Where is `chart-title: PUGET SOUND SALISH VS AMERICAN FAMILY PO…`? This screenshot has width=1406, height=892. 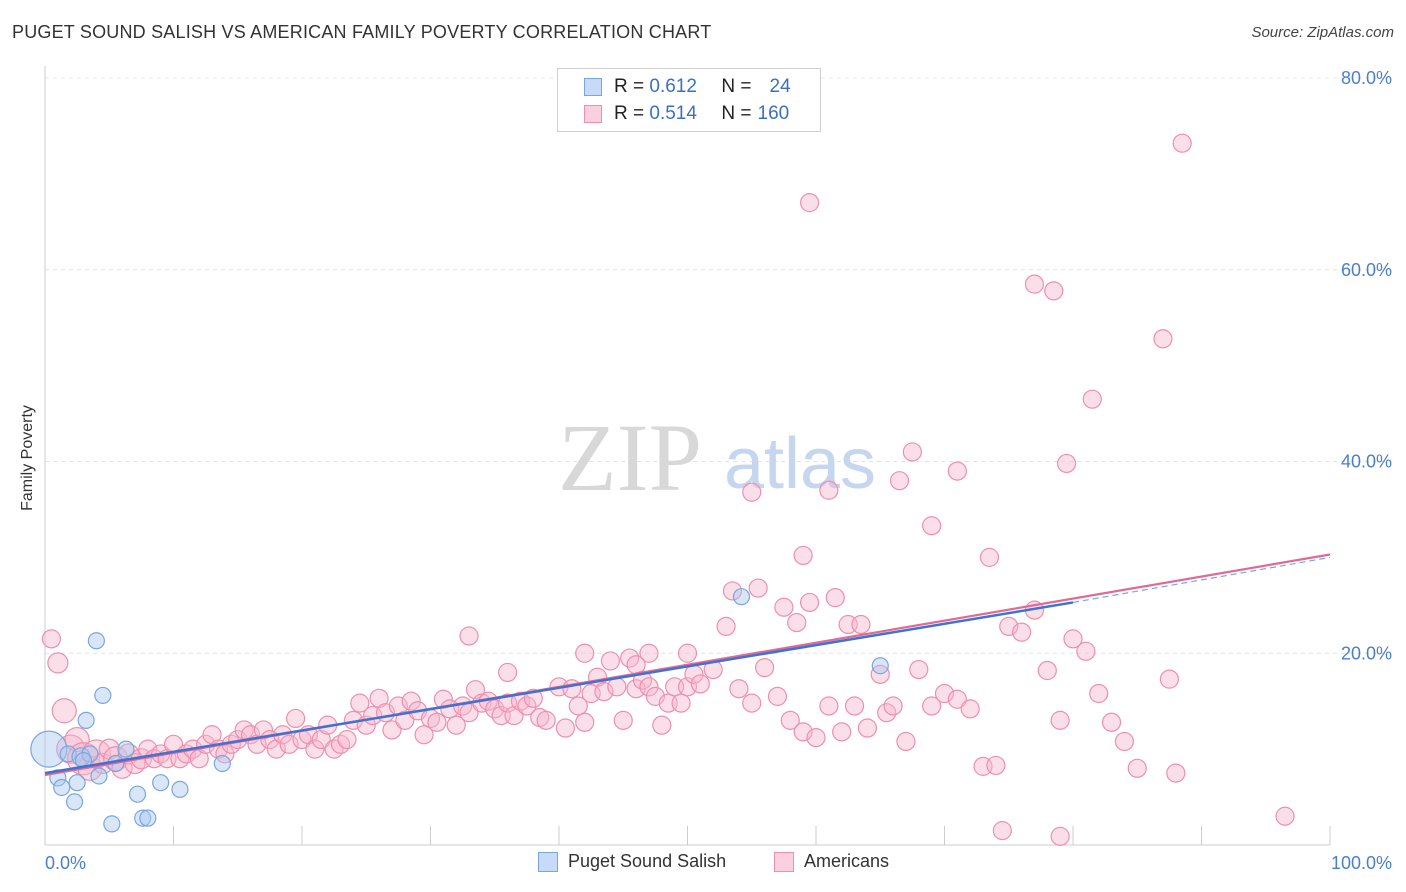
chart-title: PUGET SOUND SALISH VS AMERICAN FAMILY PO… is located at coordinates (362, 32).